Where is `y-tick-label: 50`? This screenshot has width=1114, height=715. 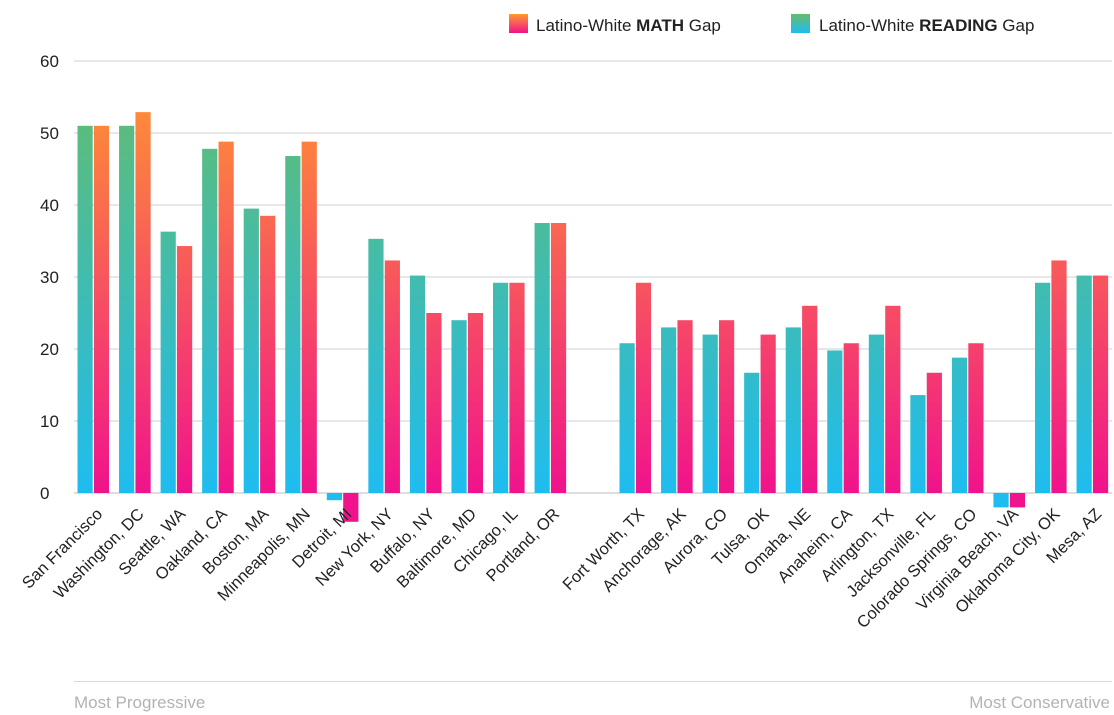 y-tick-label: 50 is located at coordinates (49, 133).